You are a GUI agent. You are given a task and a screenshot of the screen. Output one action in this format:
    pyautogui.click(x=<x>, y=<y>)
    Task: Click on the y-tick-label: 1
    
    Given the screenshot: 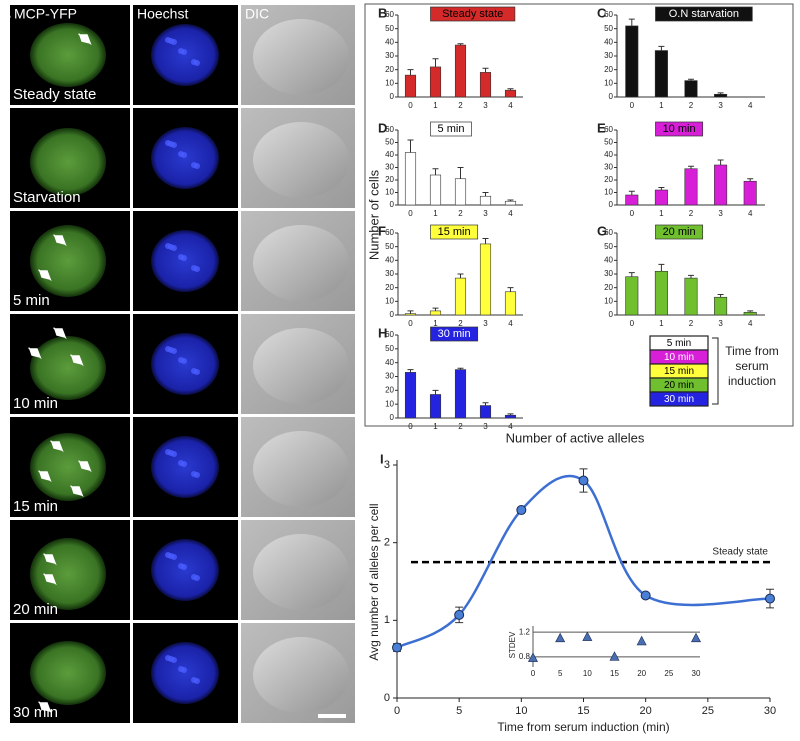 What is the action you would take?
    pyautogui.click(x=387, y=620)
    